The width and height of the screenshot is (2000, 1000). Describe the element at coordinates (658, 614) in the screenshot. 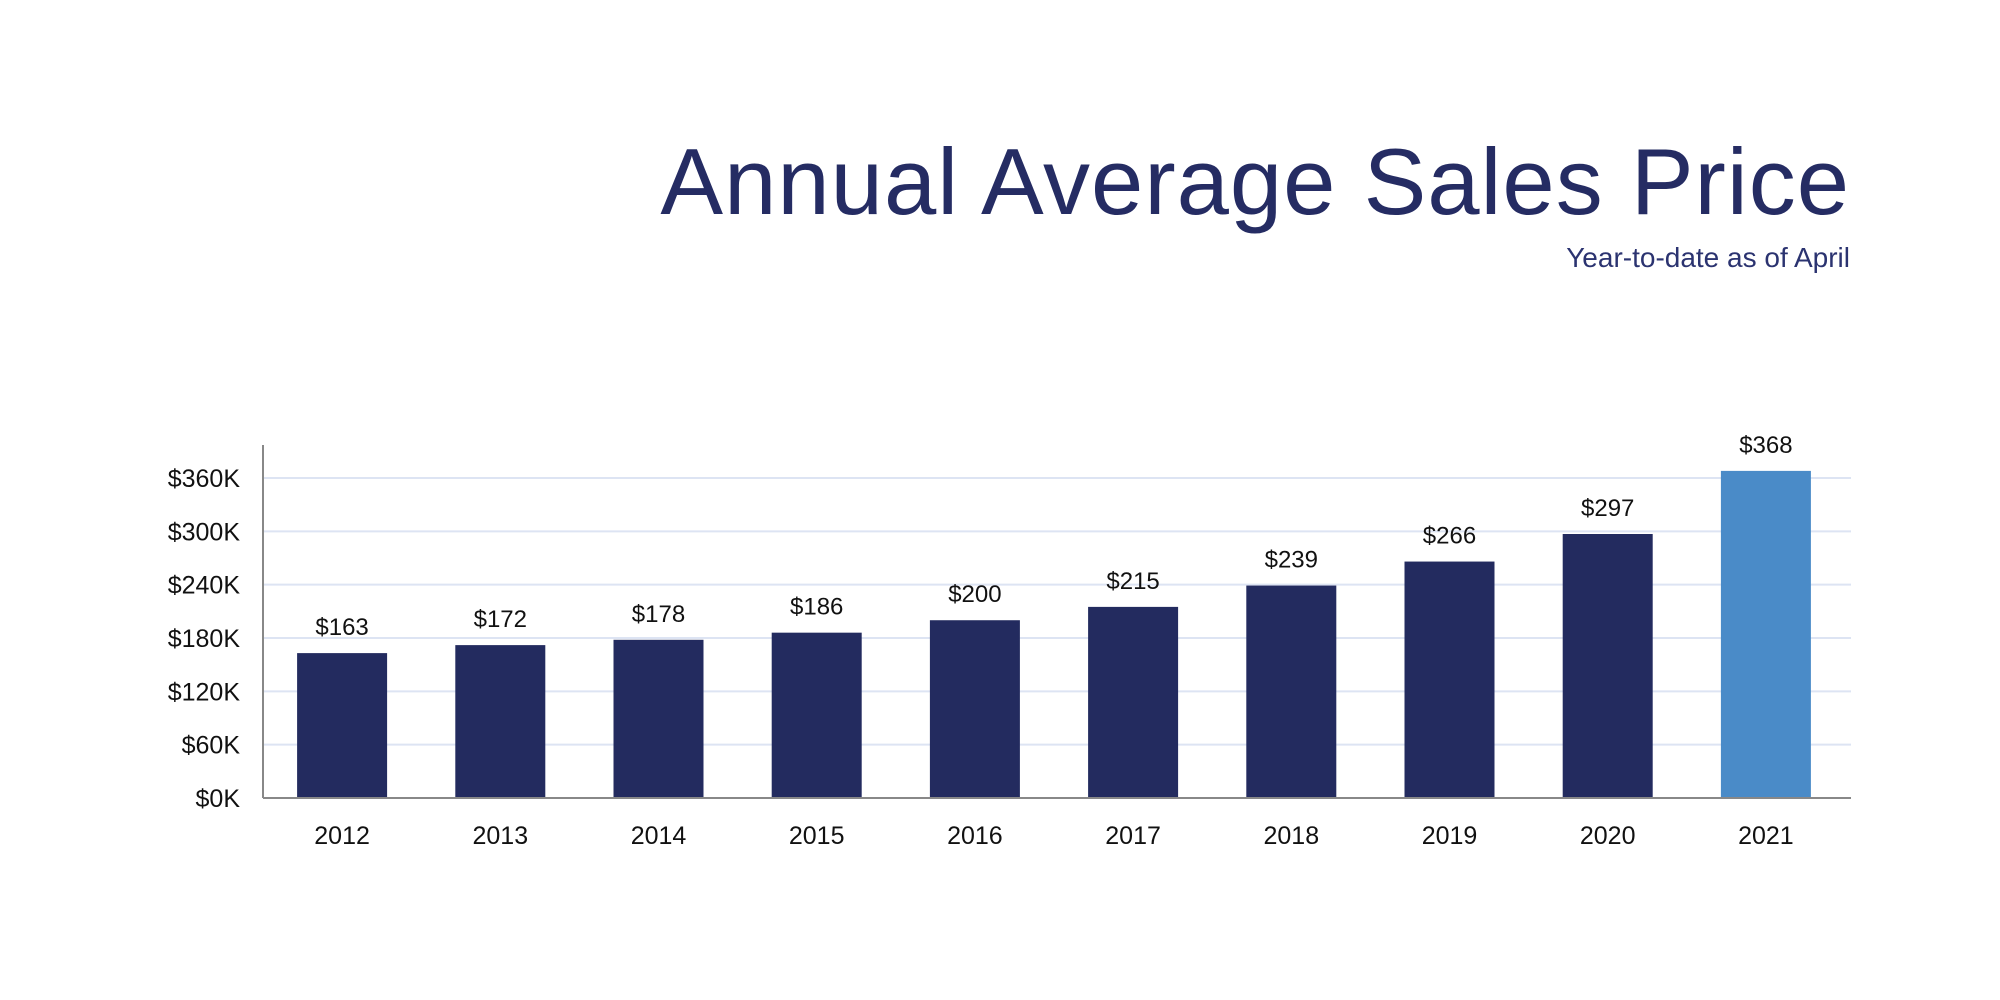

I see `data-label: $178` at that location.